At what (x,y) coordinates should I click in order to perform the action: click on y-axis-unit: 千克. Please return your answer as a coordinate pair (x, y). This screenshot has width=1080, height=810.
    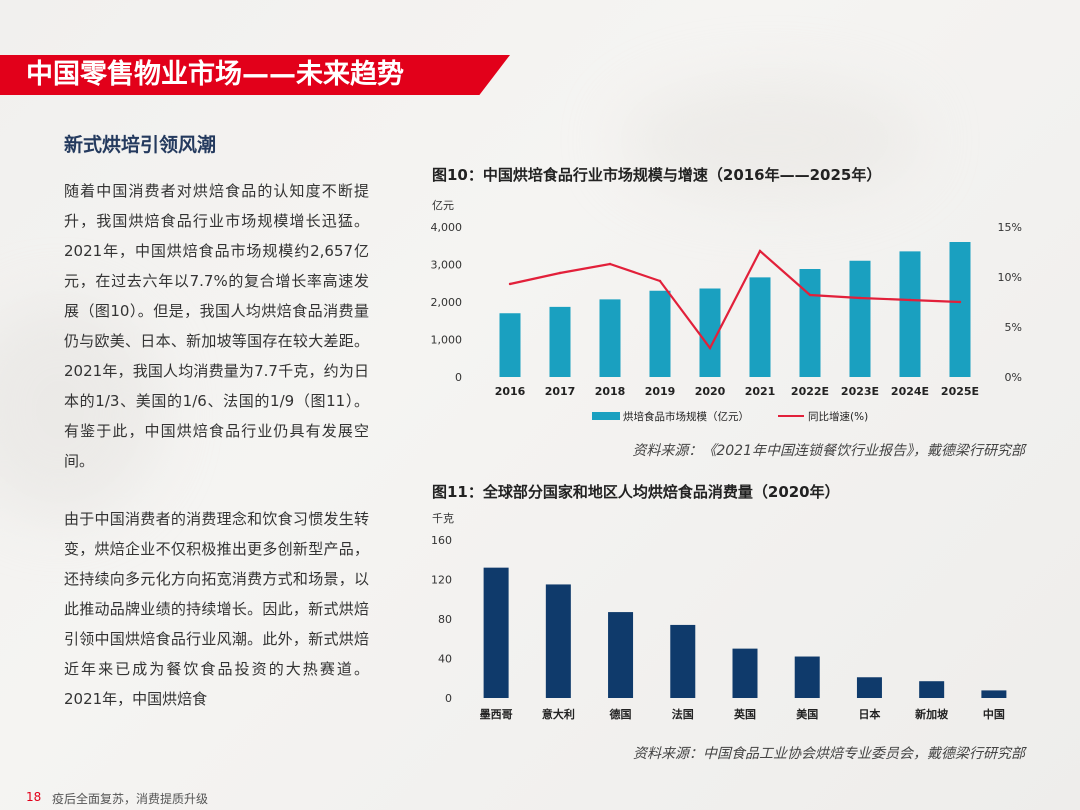
    Looking at the image, I should click on (443, 518).